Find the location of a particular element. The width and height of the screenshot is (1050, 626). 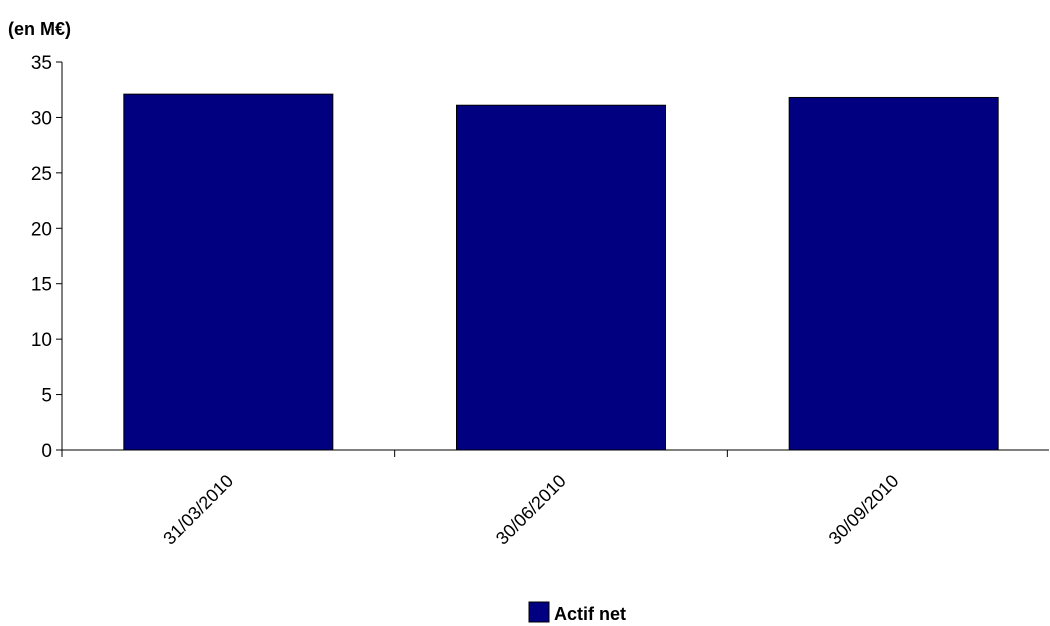

x-axis is located at coordinates (555, 453).